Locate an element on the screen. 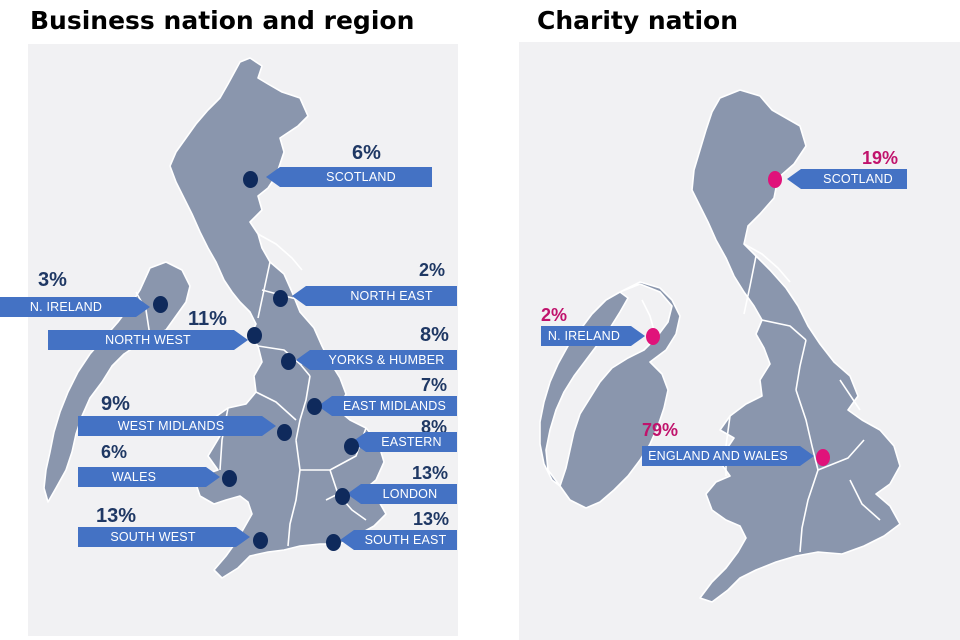 This screenshot has width=960, height=640. business-north-east-label: NORTH EAST is located at coordinates (374, 296).